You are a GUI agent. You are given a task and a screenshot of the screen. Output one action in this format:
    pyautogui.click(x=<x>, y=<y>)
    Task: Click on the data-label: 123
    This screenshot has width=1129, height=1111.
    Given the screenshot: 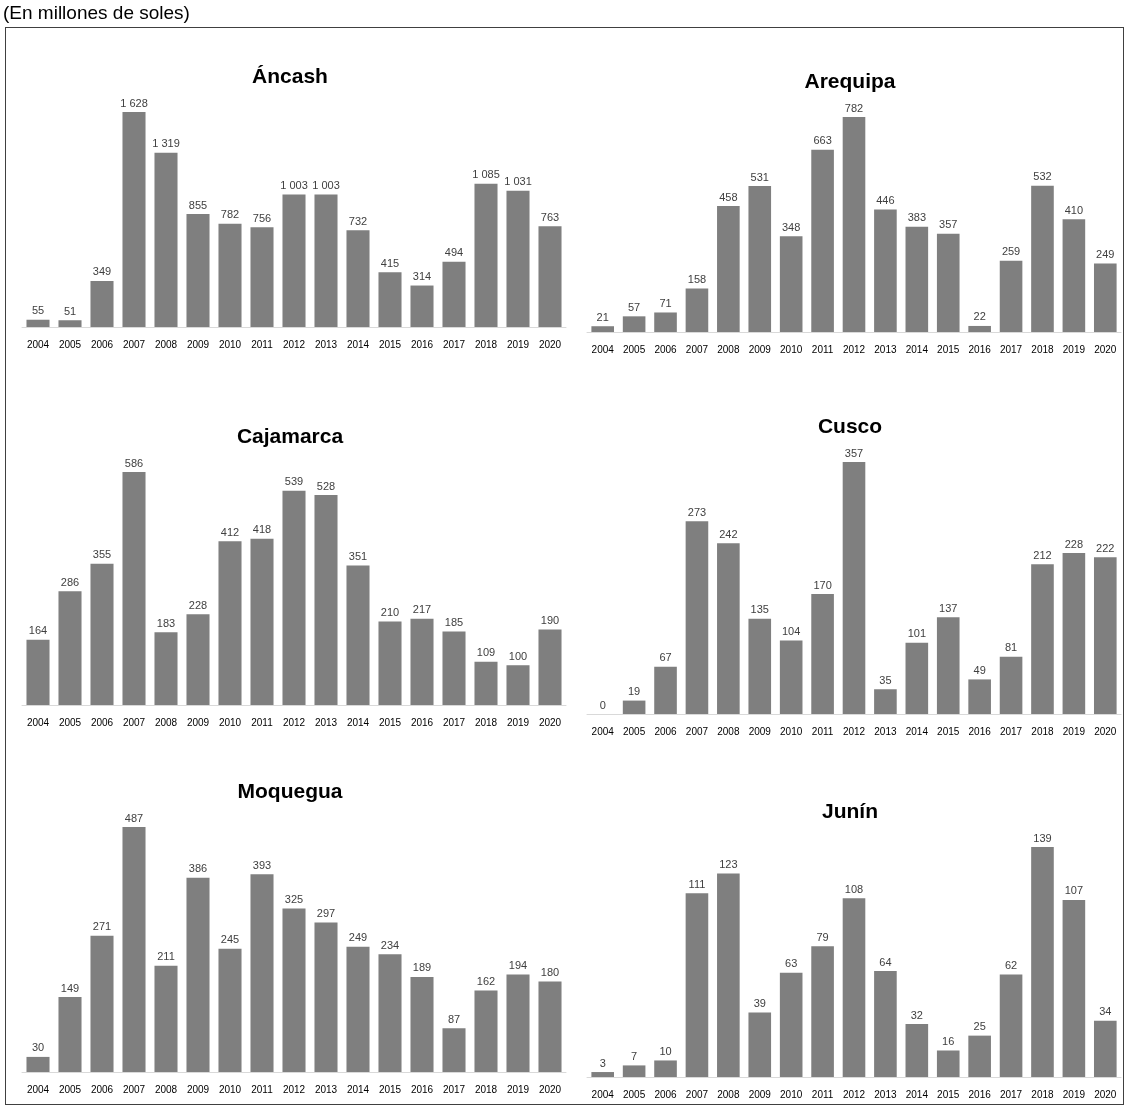 What is the action you would take?
    pyautogui.click(x=728, y=863)
    